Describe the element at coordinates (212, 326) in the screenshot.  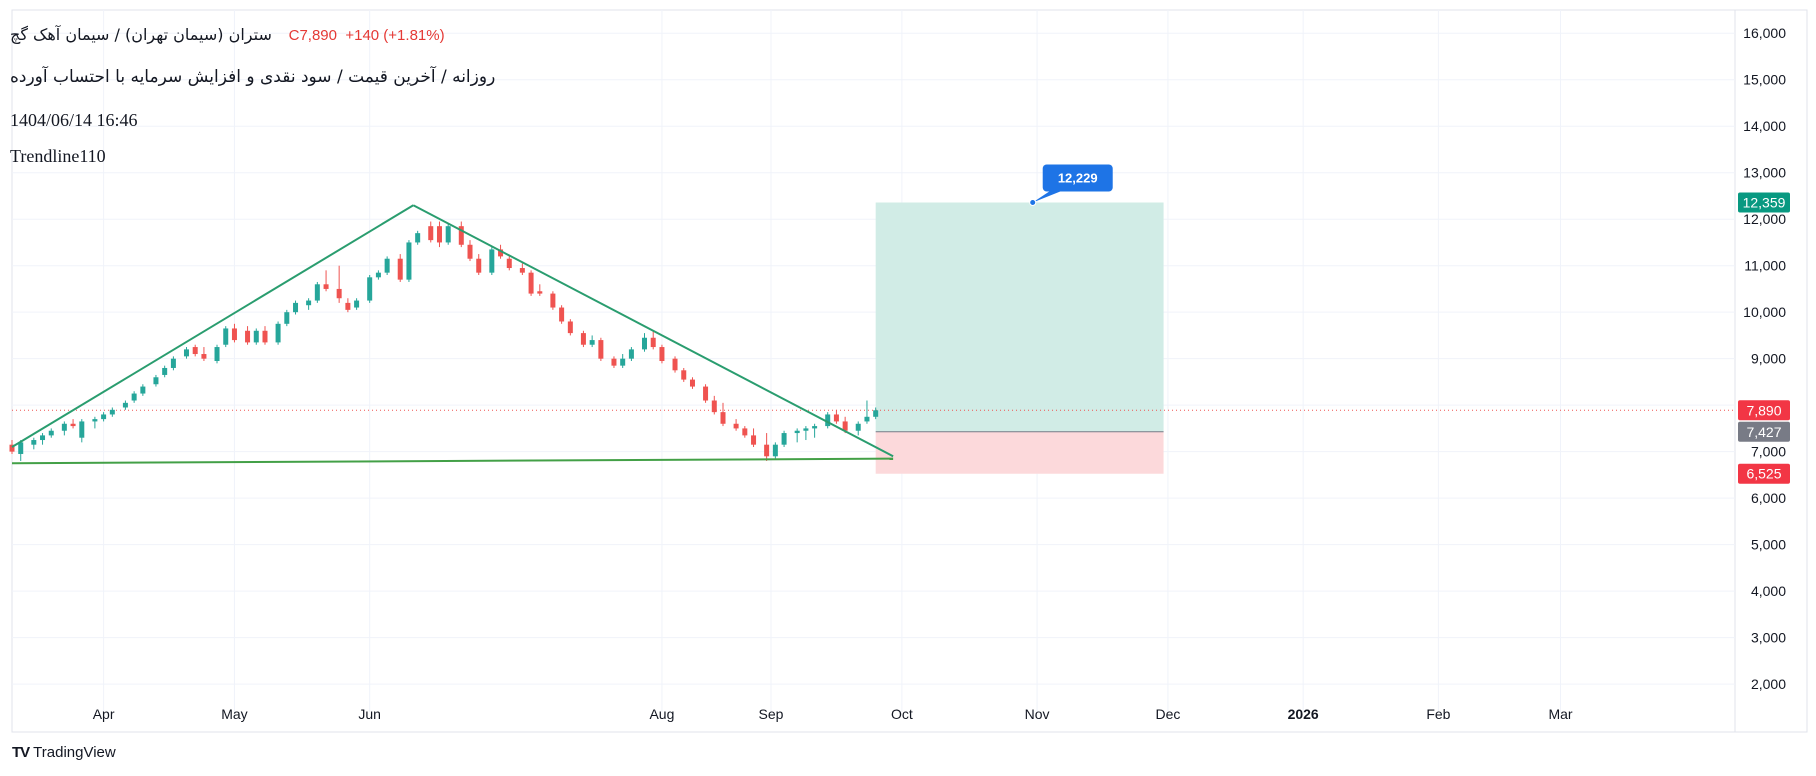
I see `trendline-rising` at that location.